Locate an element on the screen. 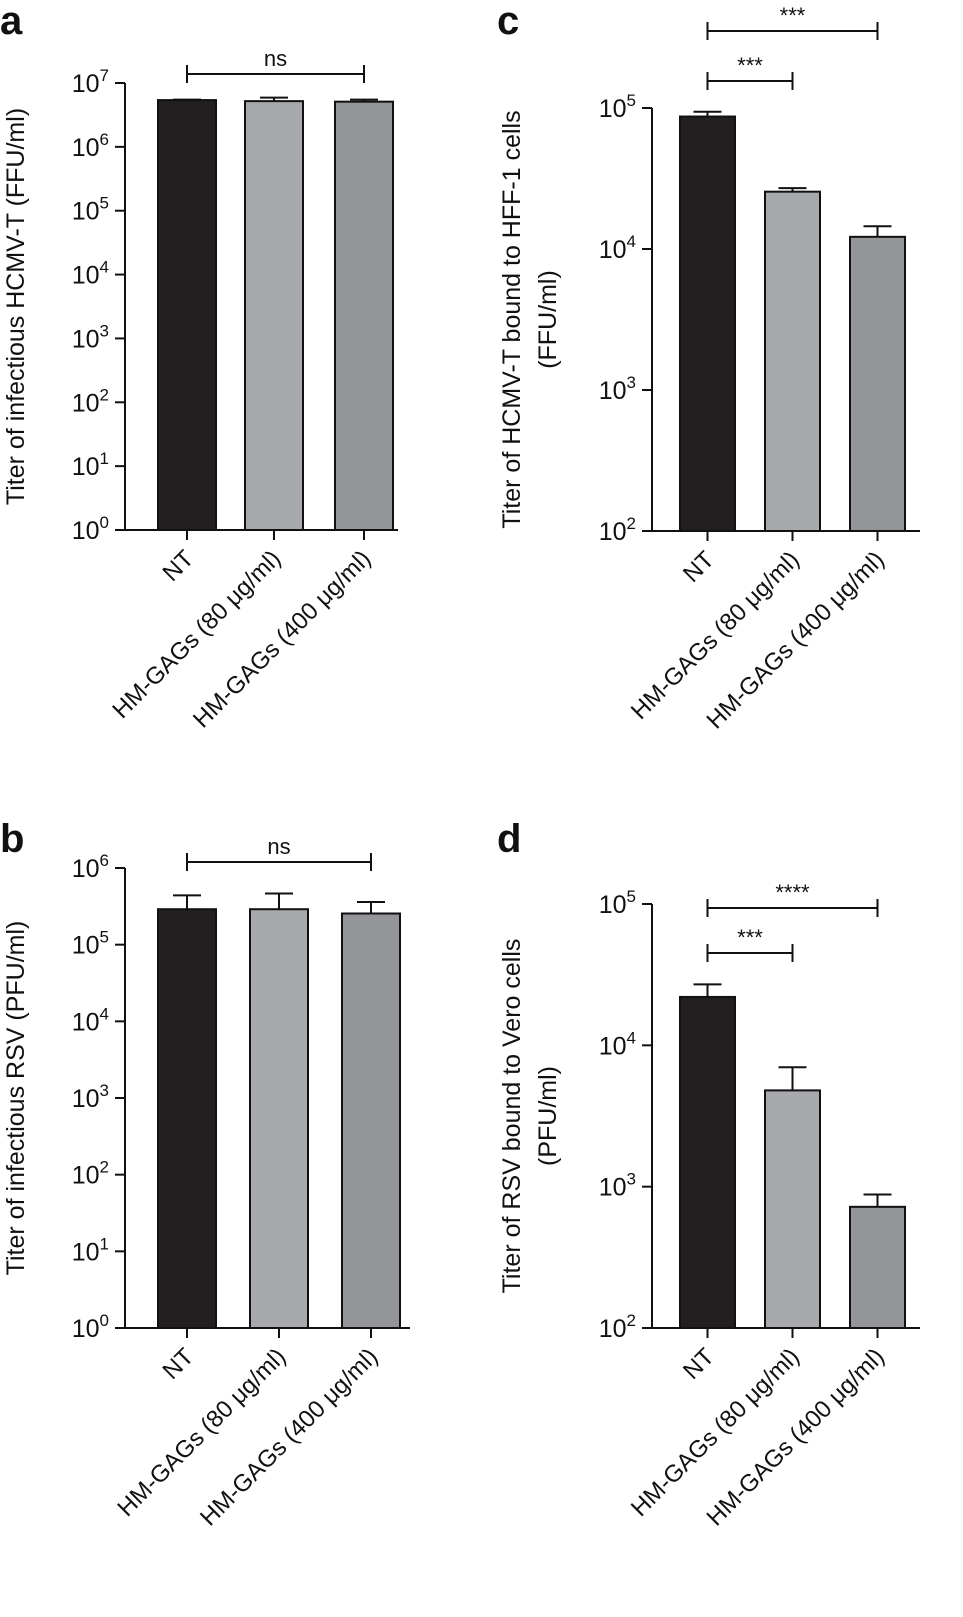 This screenshot has height=1617, width=963. y-axis-title-unit: (PFU/ml) is located at coordinates (548, 1116).